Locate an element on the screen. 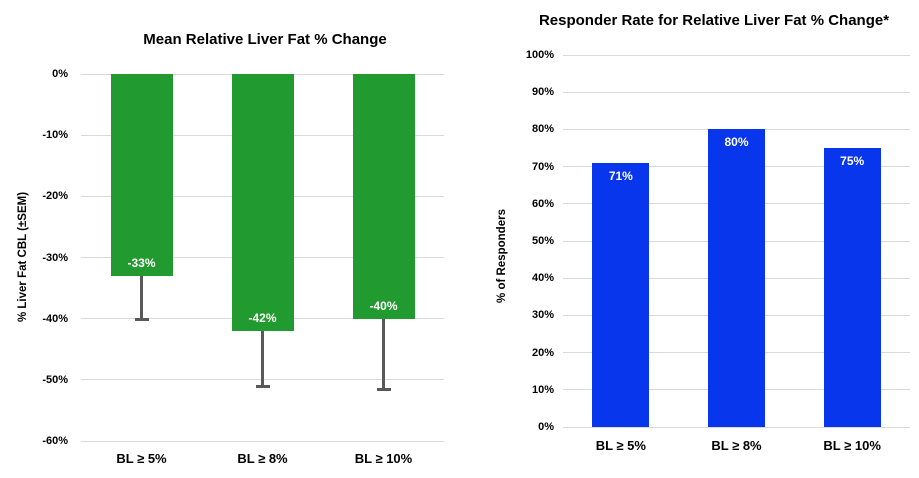 The width and height of the screenshot is (919, 478). y-tick-label: 70% is located at coordinates (542, 166).